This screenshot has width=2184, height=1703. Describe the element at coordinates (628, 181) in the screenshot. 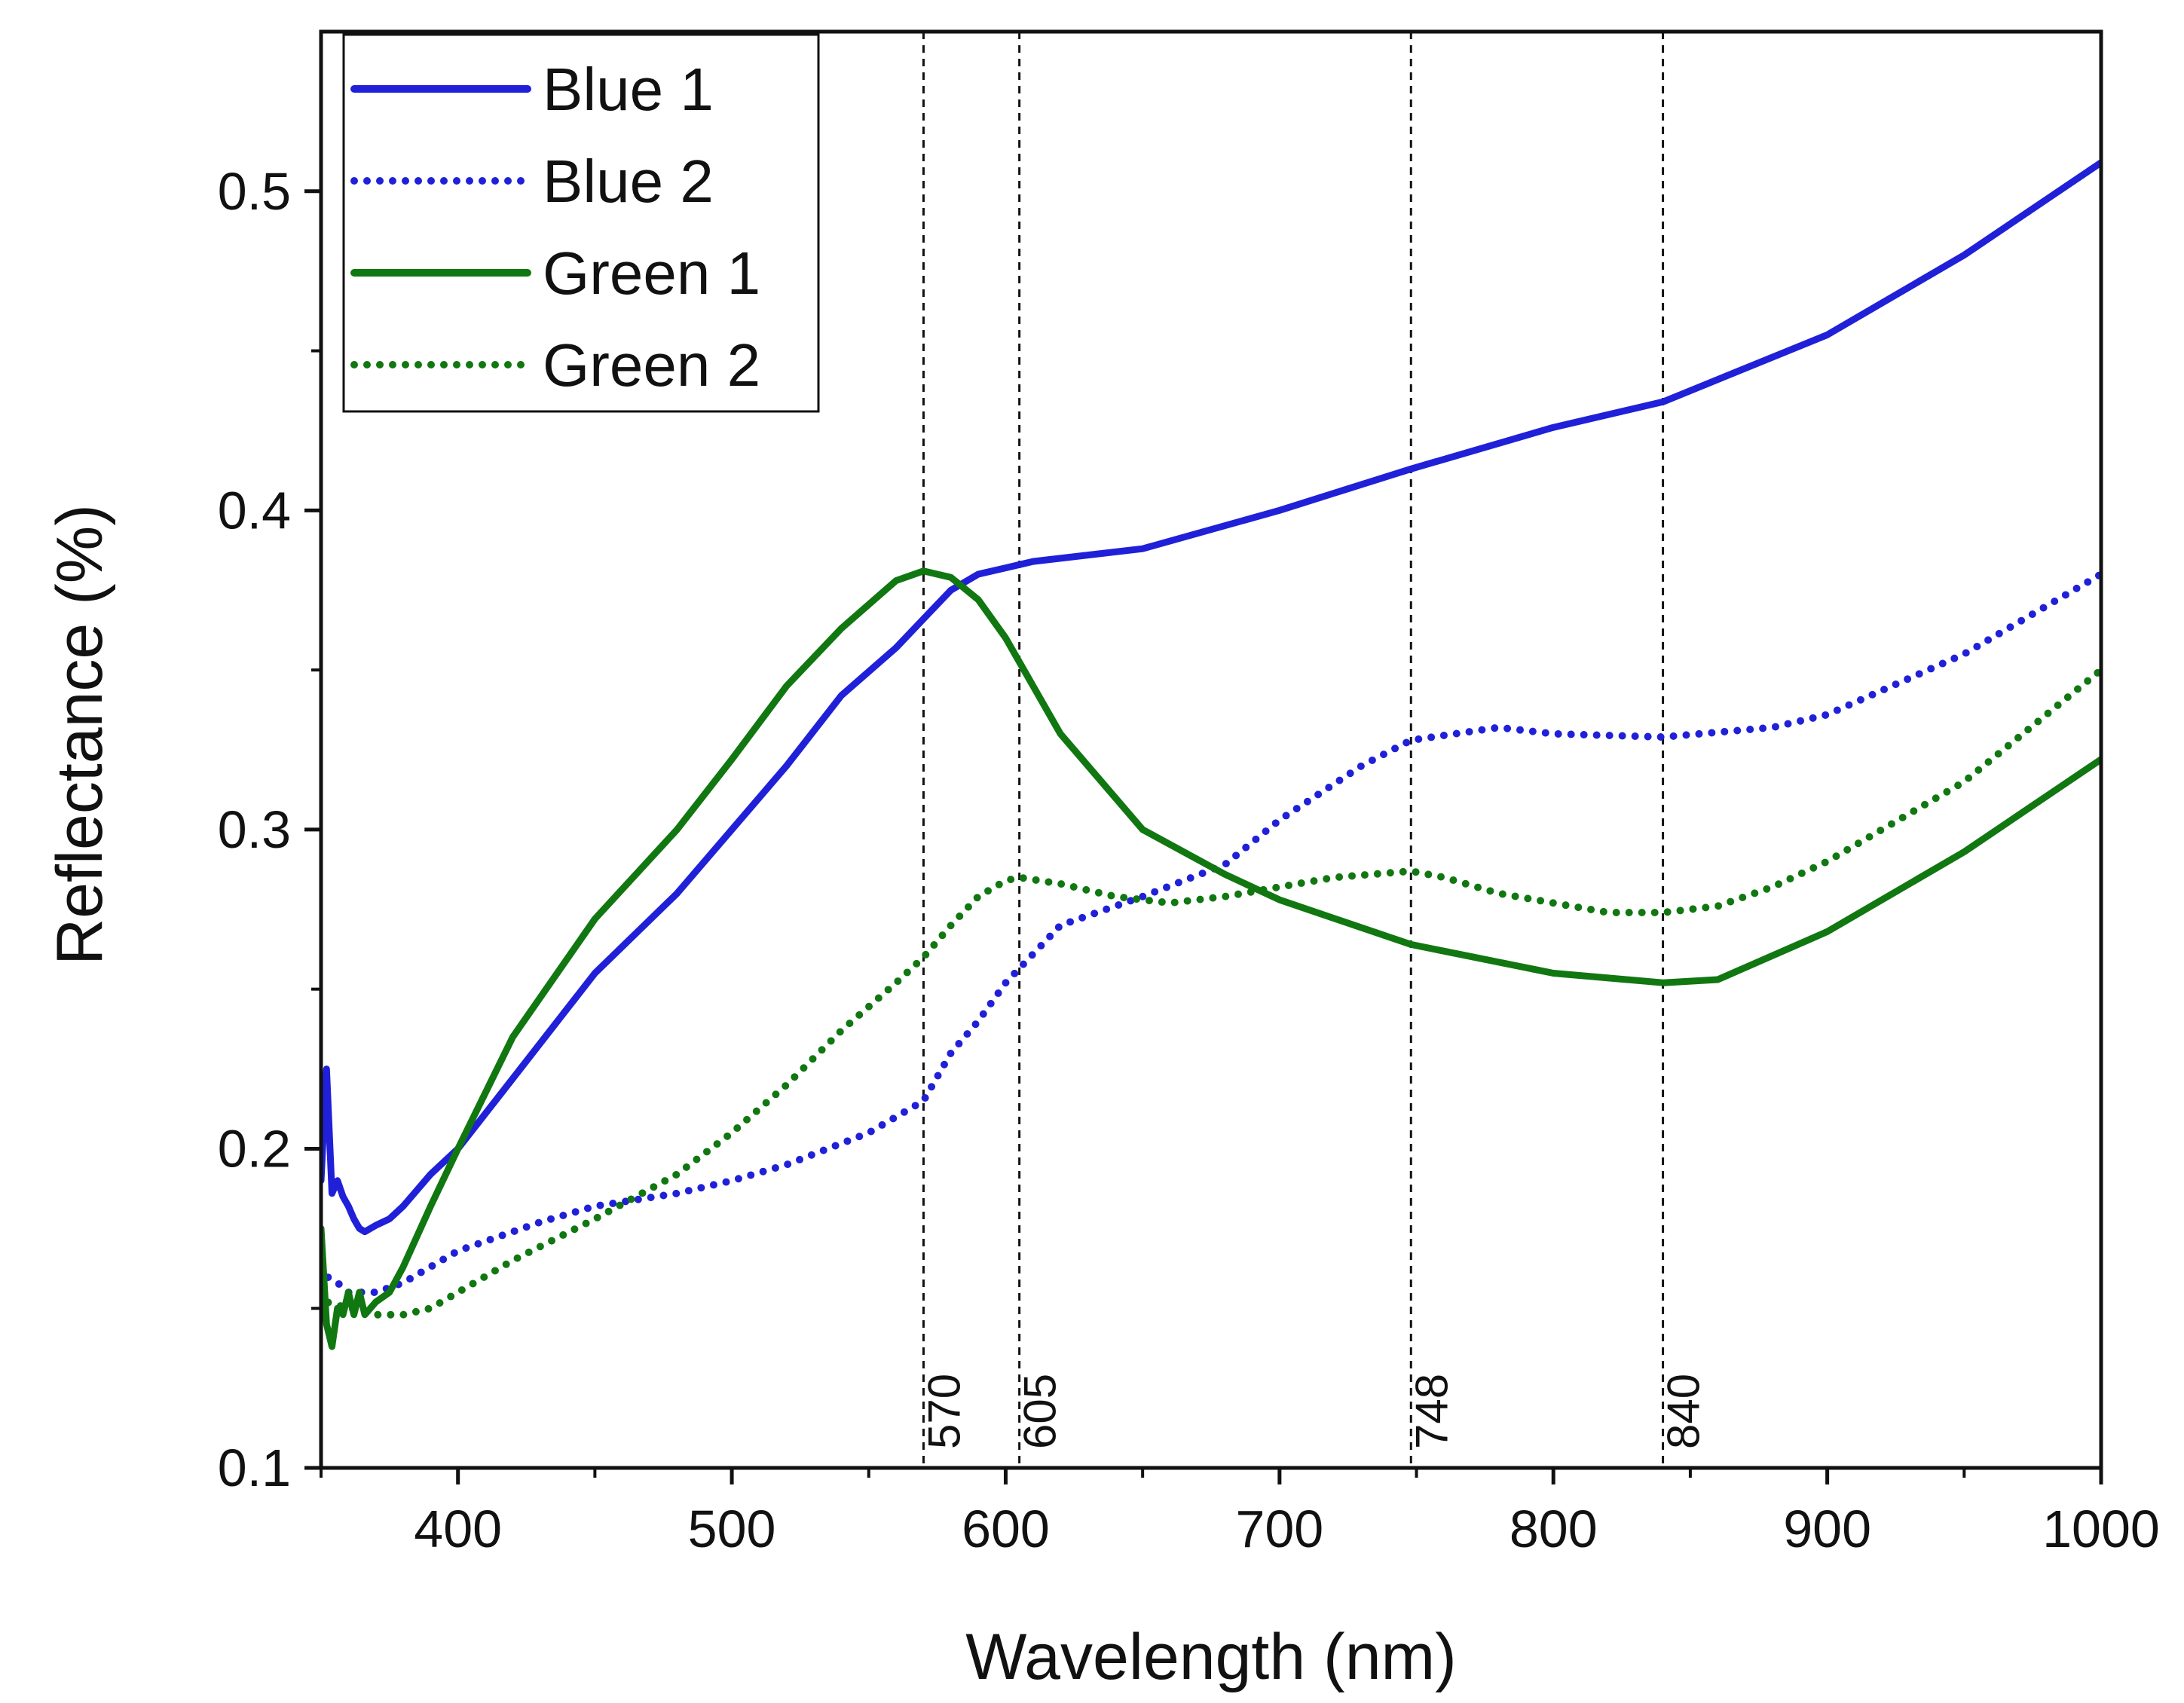

I see `legend-label-blue-2: Blue 2` at that location.